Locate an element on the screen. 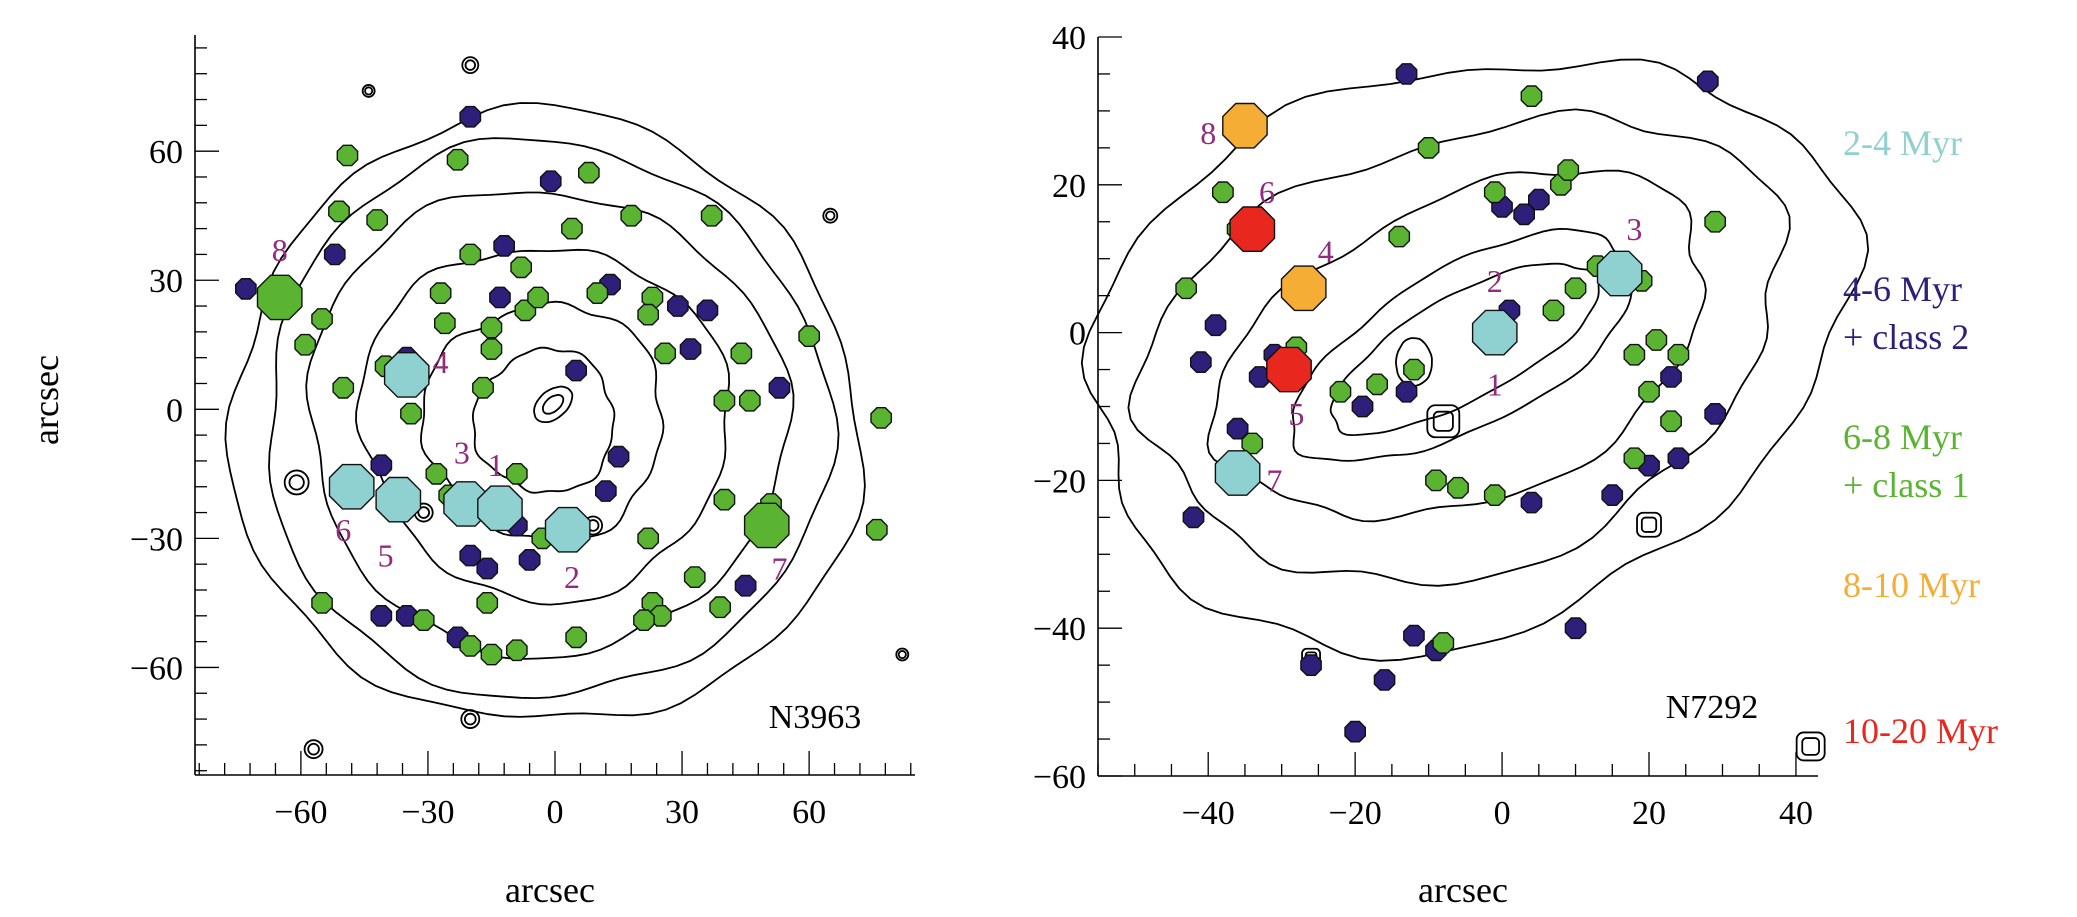  y-tick-label: 20 is located at coordinates (1069, 186).